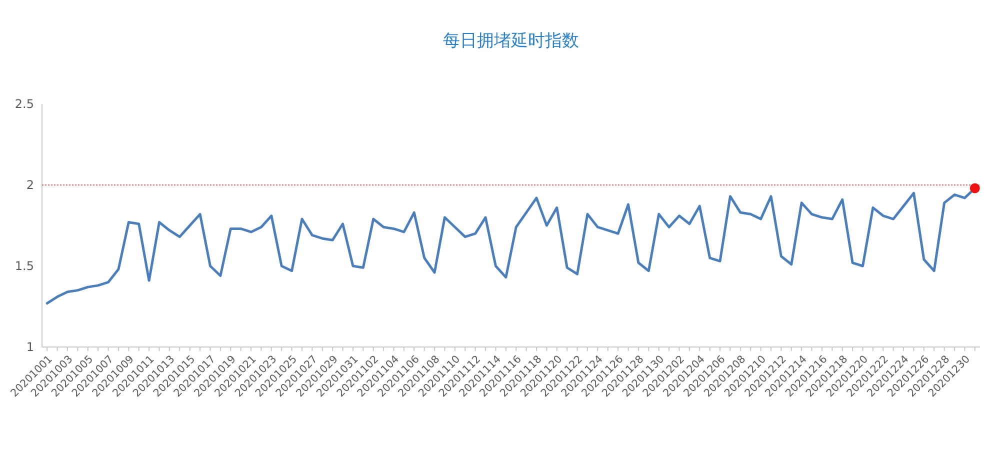 This screenshot has height=450, width=1000. Describe the element at coordinates (24, 104) in the screenshot. I see `y-tick-label: 2.5` at that location.